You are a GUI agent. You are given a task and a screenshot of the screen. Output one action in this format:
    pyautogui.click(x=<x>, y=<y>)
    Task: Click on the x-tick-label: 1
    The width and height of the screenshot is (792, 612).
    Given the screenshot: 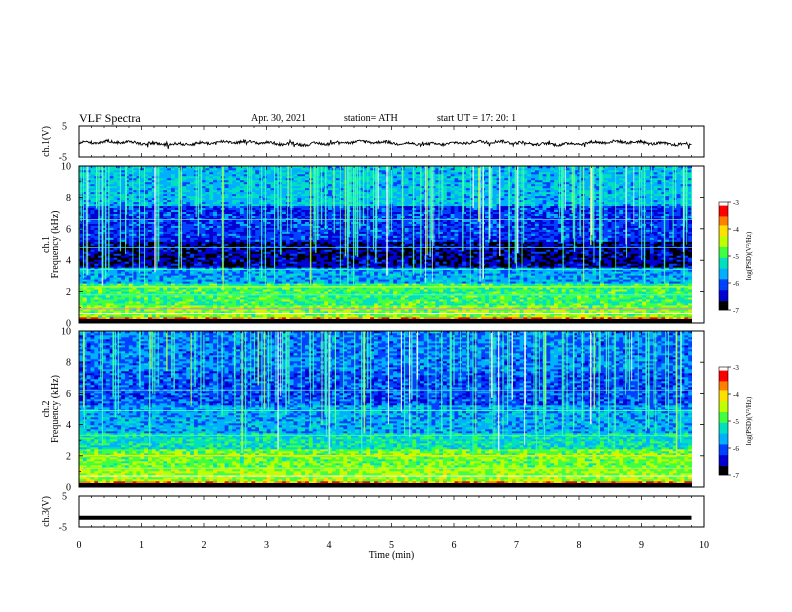 What is the action you would take?
    pyautogui.click(x=141, y=545)
    